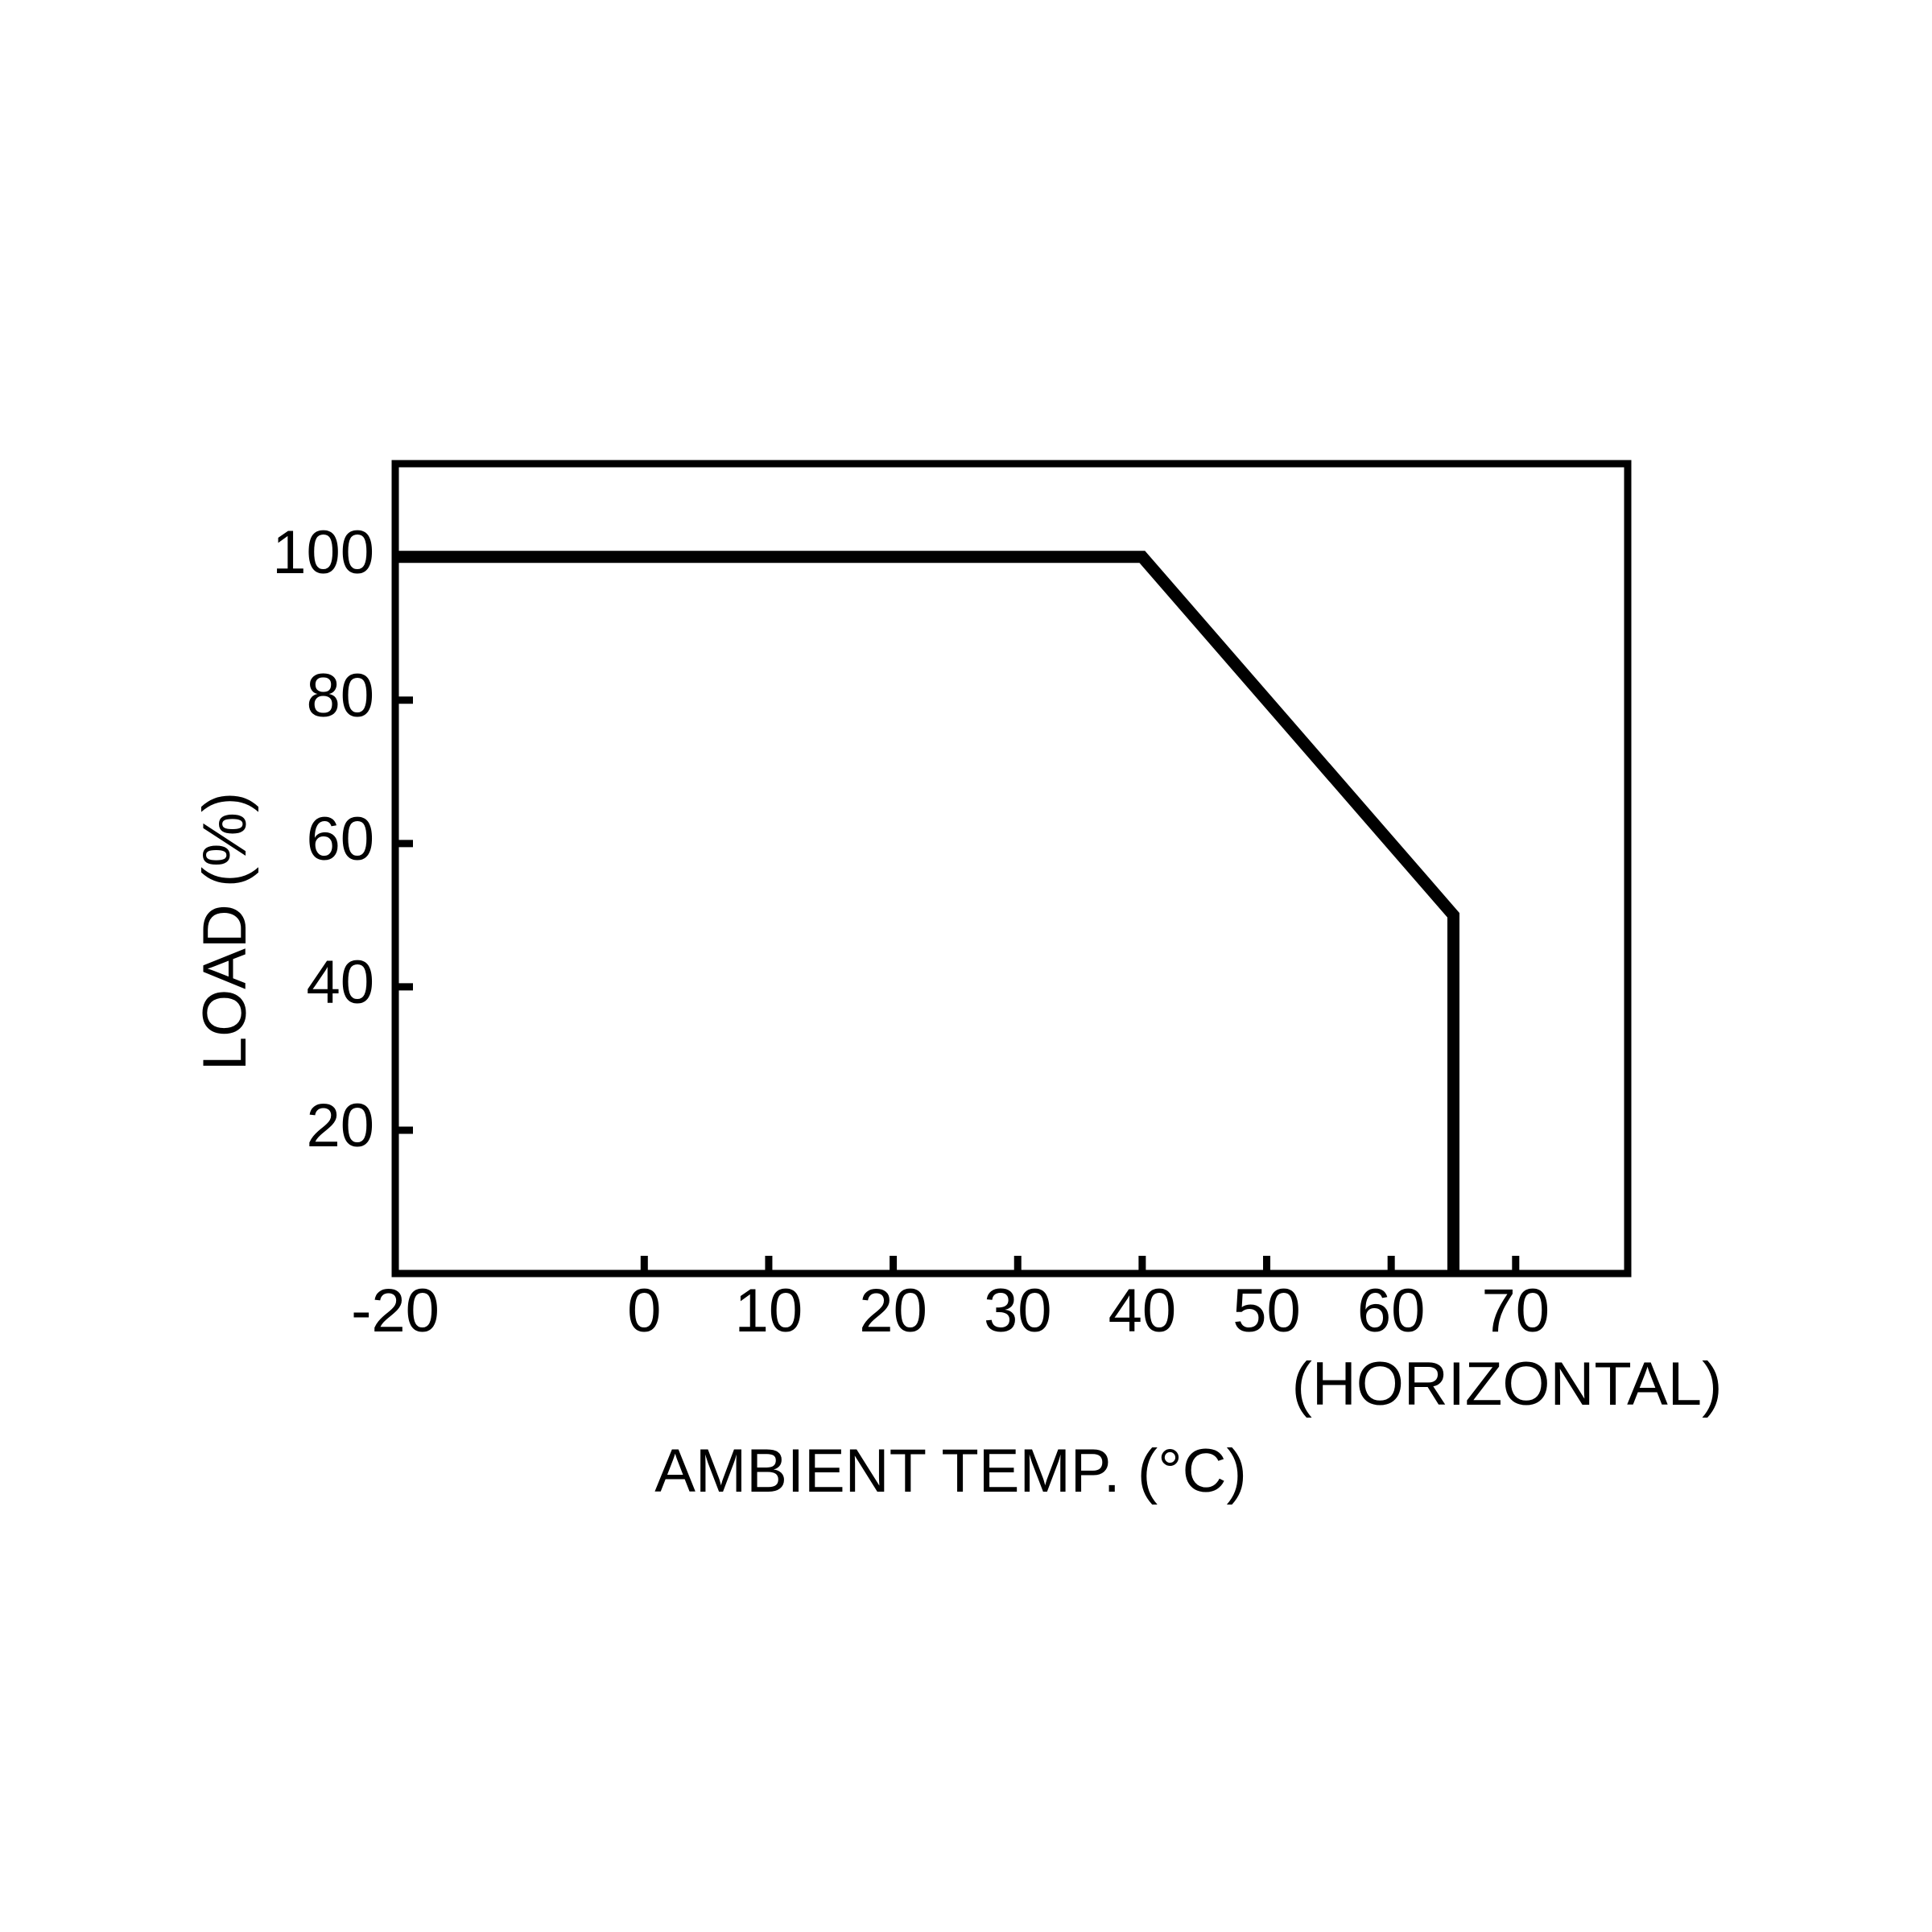 The width and height of the screenshot is (1932, 1932). Describe the element at coordinates (340, 982) in the screenshot. I see `y-tick-label: 40` at that location.